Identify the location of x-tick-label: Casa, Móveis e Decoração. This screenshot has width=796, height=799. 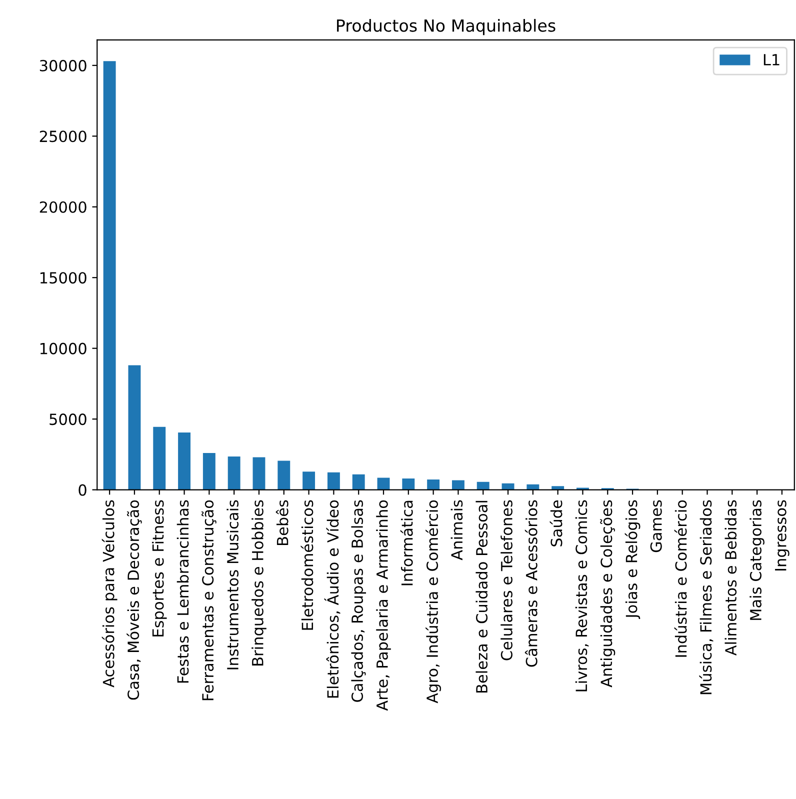
(134, 600).